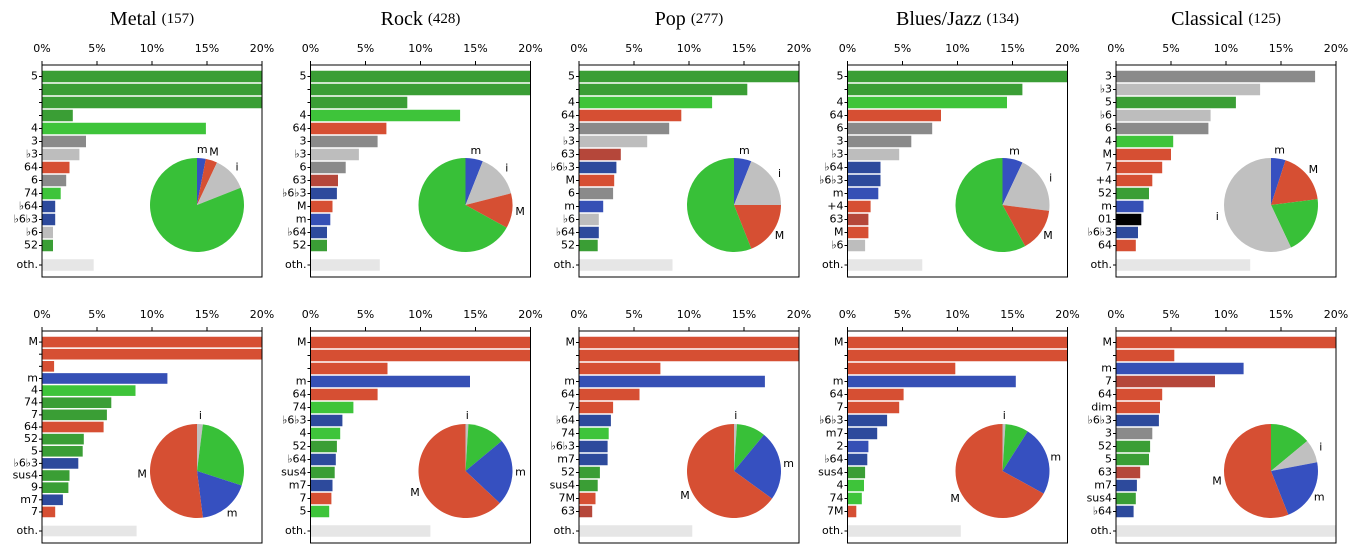 This screenshot has width=1353, height=544. Describe the element at coordinates (1101, 264) in the screenshot. I see `category-label: oth.` at that location.